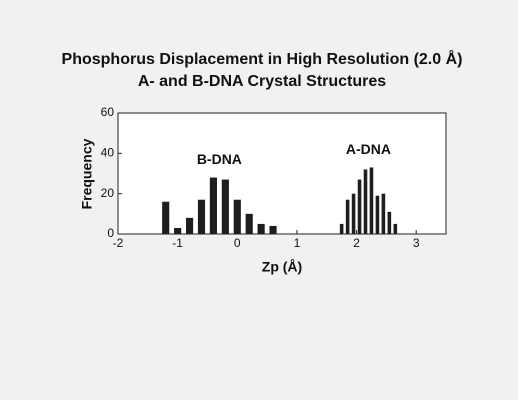 This screenshot has height=400, width=518. I want to click on y-axis-label: Frequency, so click(87, 173).